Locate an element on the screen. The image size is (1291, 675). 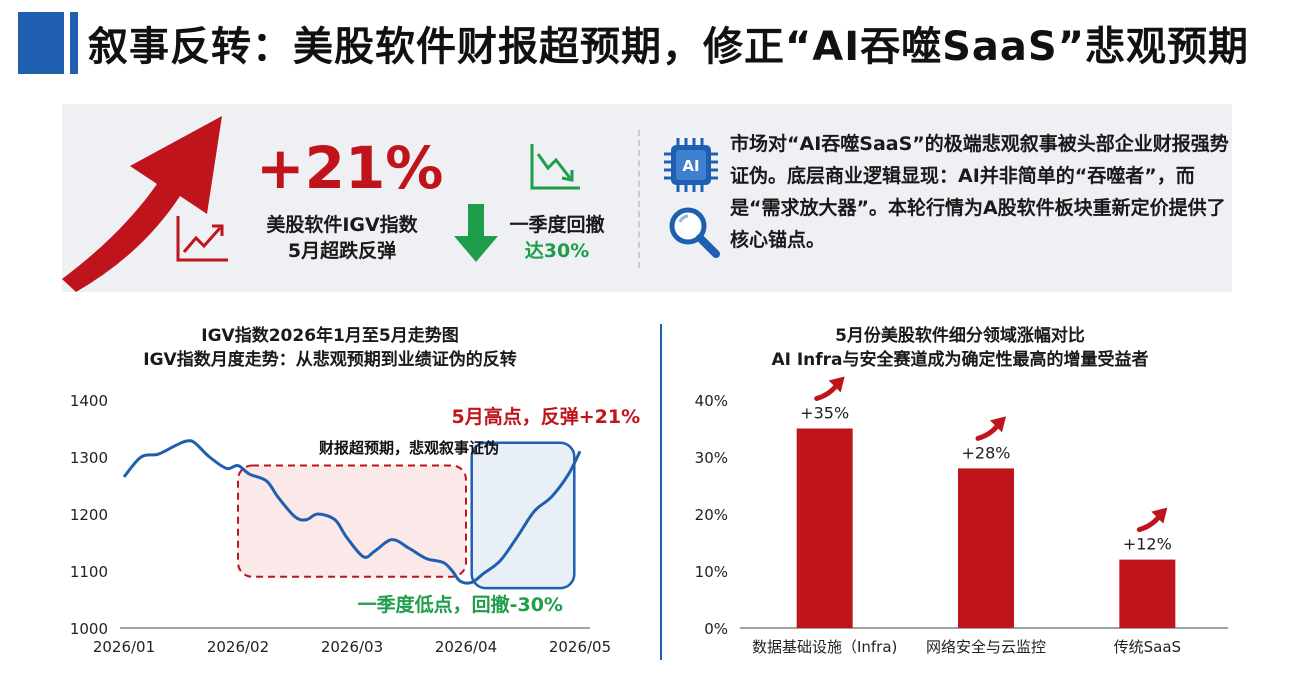
title-accent-bar is located at coordinates (48, 43).